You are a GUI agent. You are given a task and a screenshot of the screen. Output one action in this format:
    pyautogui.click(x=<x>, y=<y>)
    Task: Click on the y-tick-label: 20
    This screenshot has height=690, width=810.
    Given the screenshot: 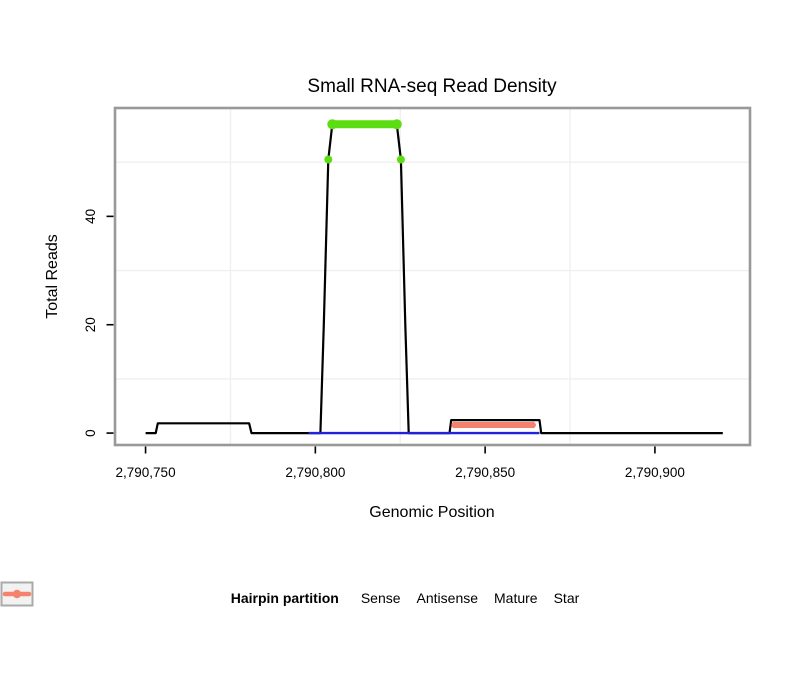 What is the action you would take?
    pyautogui.click(x=90, y=324)
    